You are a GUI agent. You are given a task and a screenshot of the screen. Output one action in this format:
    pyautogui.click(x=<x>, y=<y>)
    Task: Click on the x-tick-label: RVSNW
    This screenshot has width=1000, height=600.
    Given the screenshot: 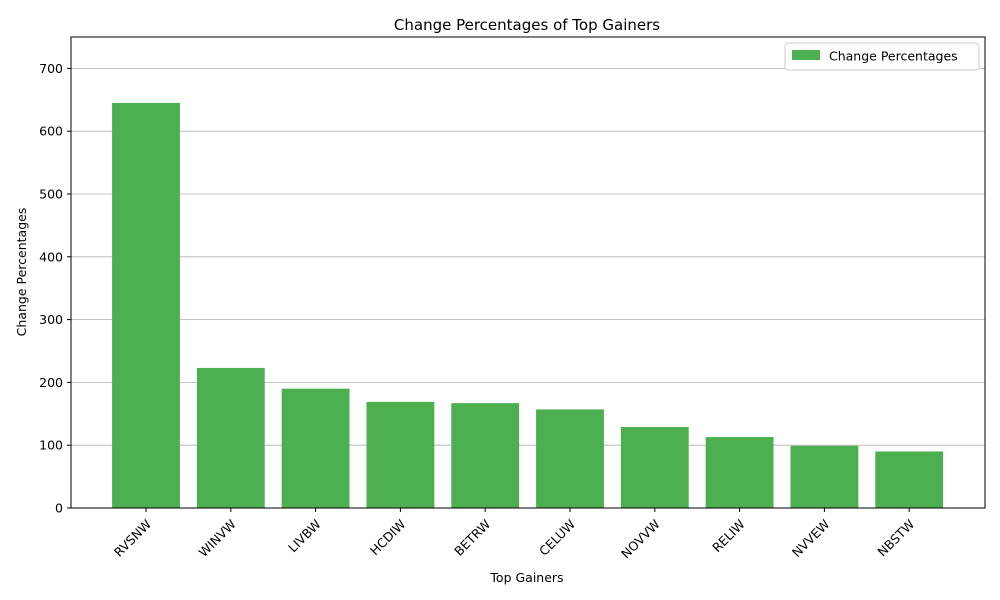 What is the action you would take?
    pyautogui.click(x=132, y=538)
    